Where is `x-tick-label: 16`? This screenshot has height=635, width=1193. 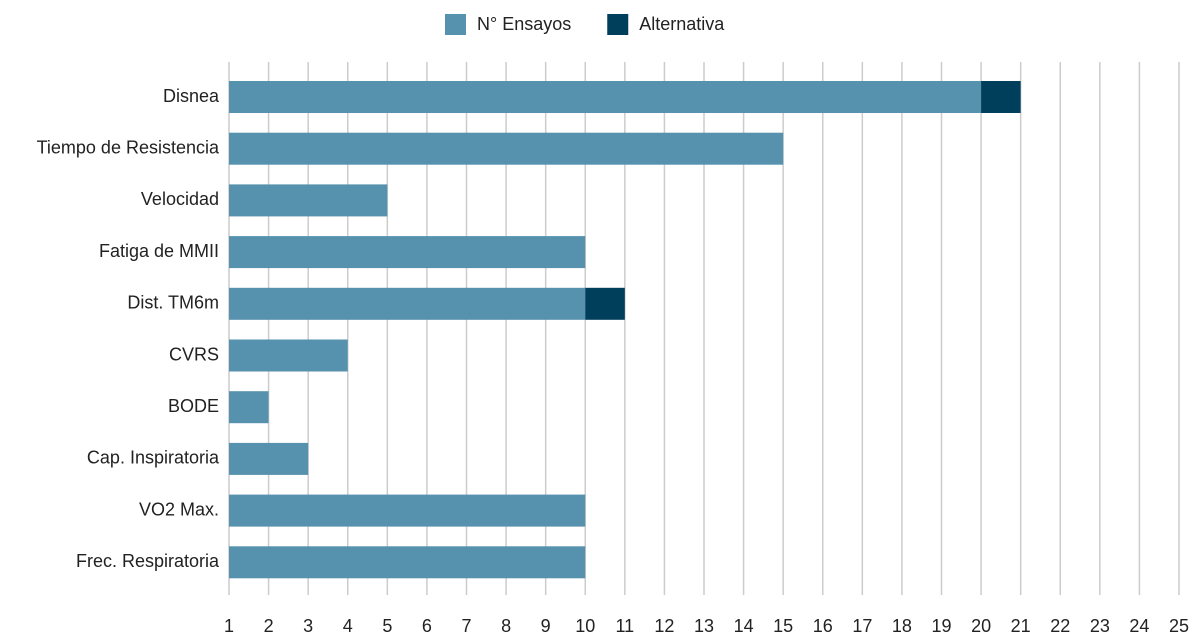
x-tick-label: 16 is located at coordinates (823, 625).